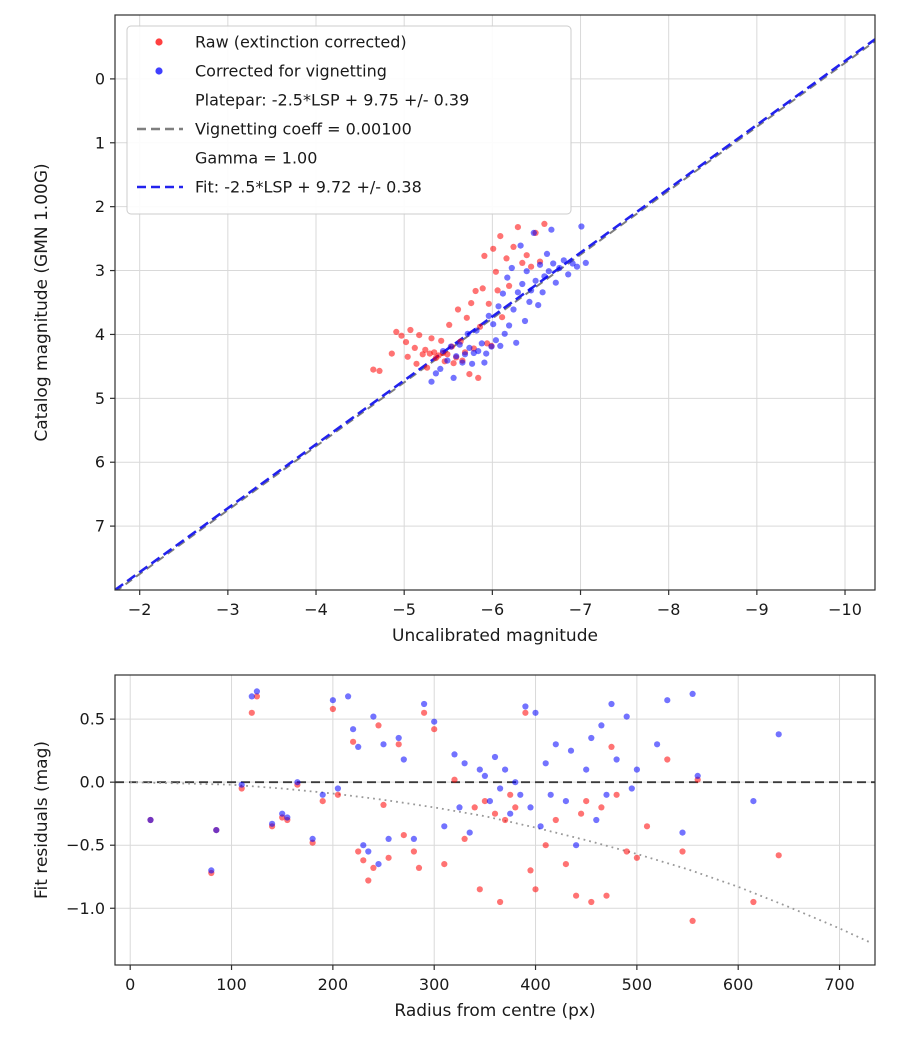 This screenshot has height=1050, width=900. I want to click on x-tick-label: 300, so click(434, 984).